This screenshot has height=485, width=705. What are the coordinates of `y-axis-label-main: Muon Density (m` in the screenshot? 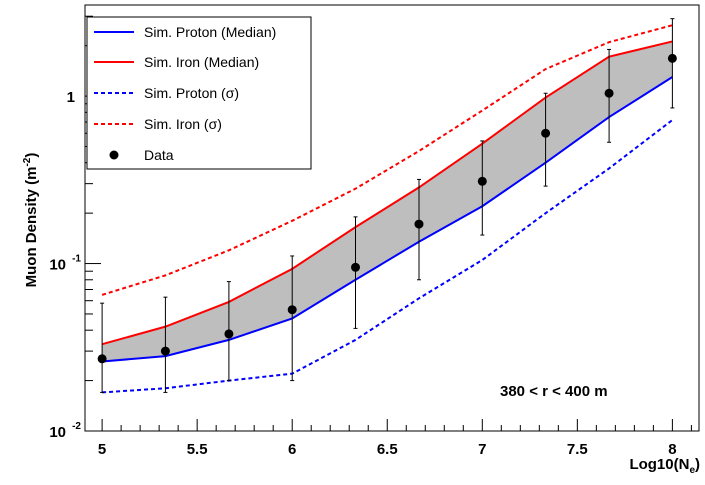 It's located at (31, 227).